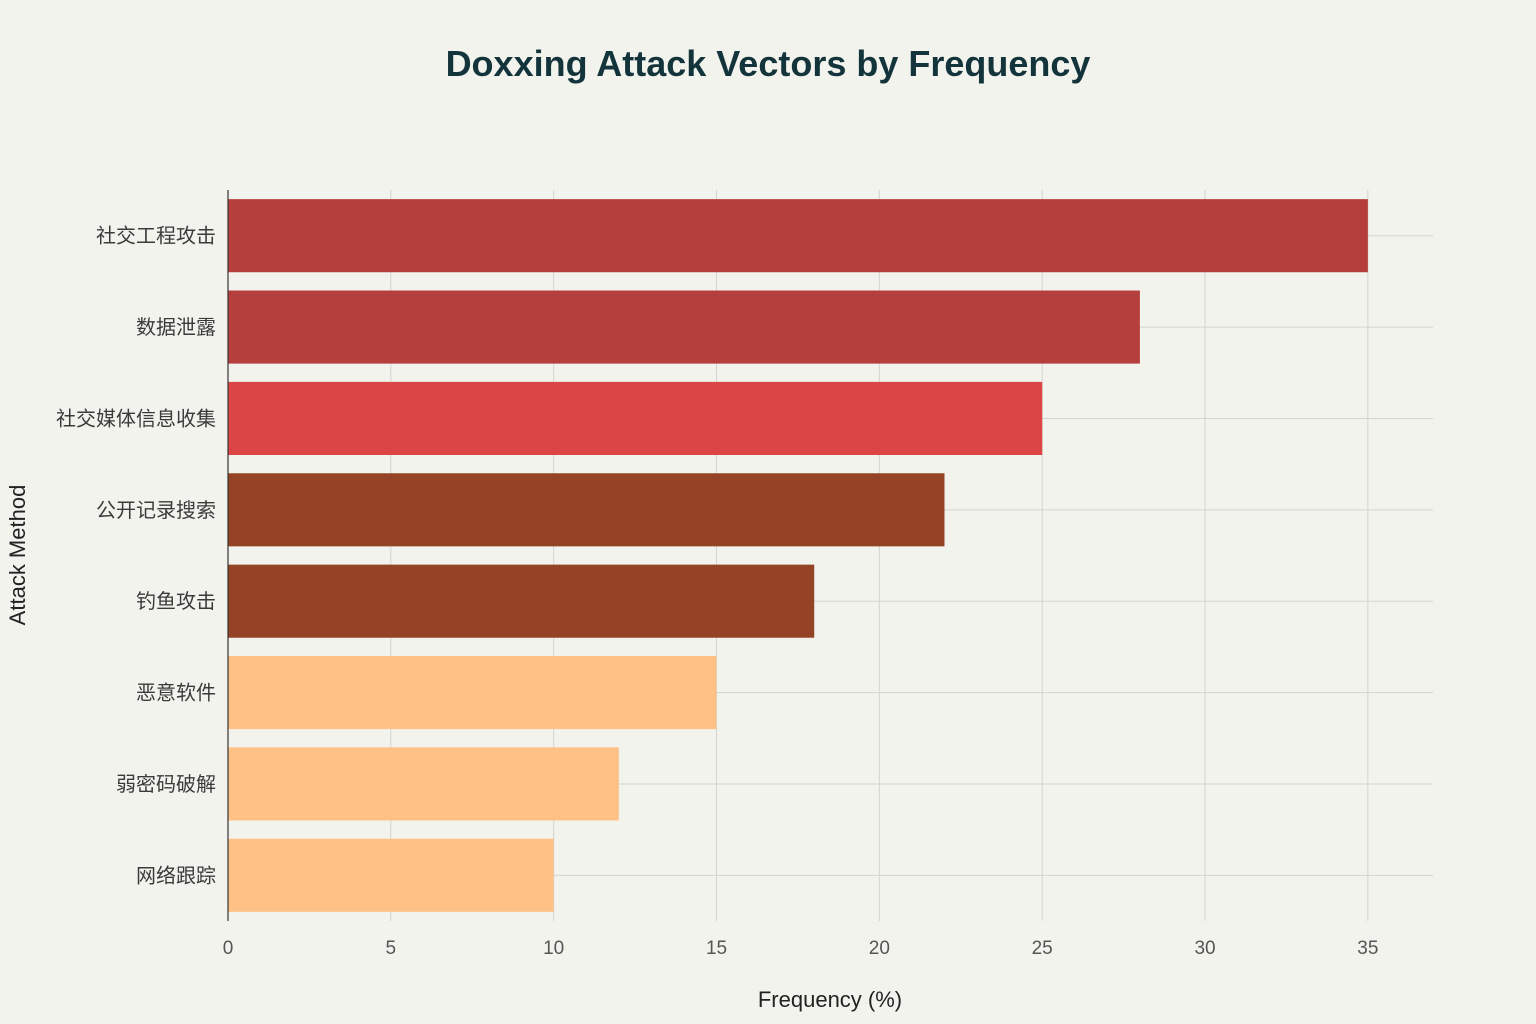  What do you see at coordinates (801, 948) in the screenshot?
I see `x-tick-labels: 0 5 10 15 20 25 30 35` at bounding box center [801, 948].